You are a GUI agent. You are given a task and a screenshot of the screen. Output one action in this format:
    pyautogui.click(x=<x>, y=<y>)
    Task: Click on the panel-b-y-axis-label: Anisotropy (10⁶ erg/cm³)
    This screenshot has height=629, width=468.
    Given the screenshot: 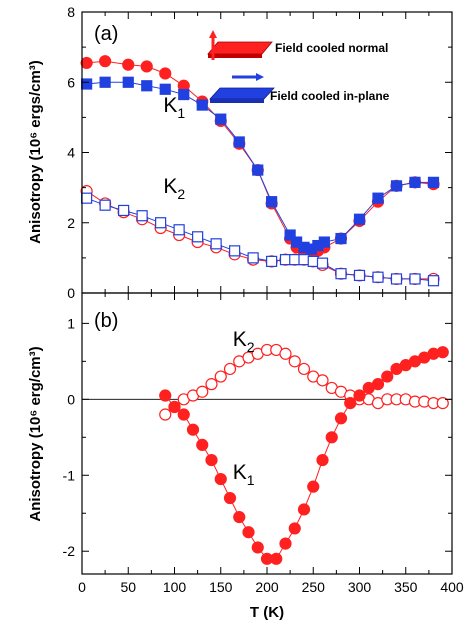 What is the action you would take?
    pyautogui.click(x=35, y=433)
    